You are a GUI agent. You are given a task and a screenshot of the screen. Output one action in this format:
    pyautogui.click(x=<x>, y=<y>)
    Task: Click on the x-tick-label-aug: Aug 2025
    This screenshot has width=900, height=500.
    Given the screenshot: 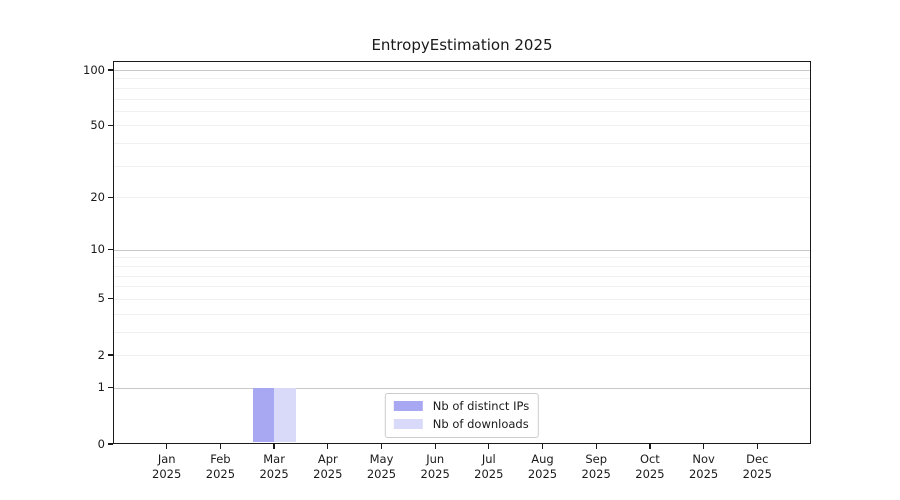 What is the action you would take?
    pyautogui.click(x=542, y=466)
    